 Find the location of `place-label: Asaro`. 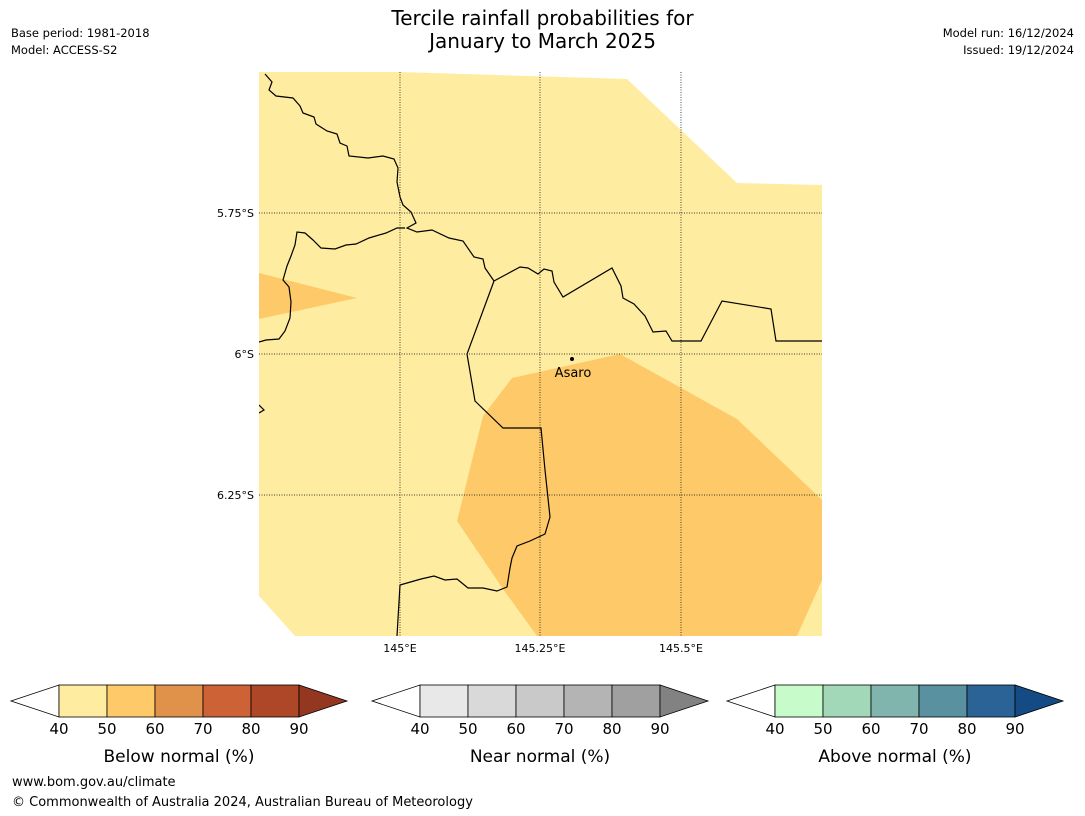

place-label: Asaro is located at coordinates (573, 373).